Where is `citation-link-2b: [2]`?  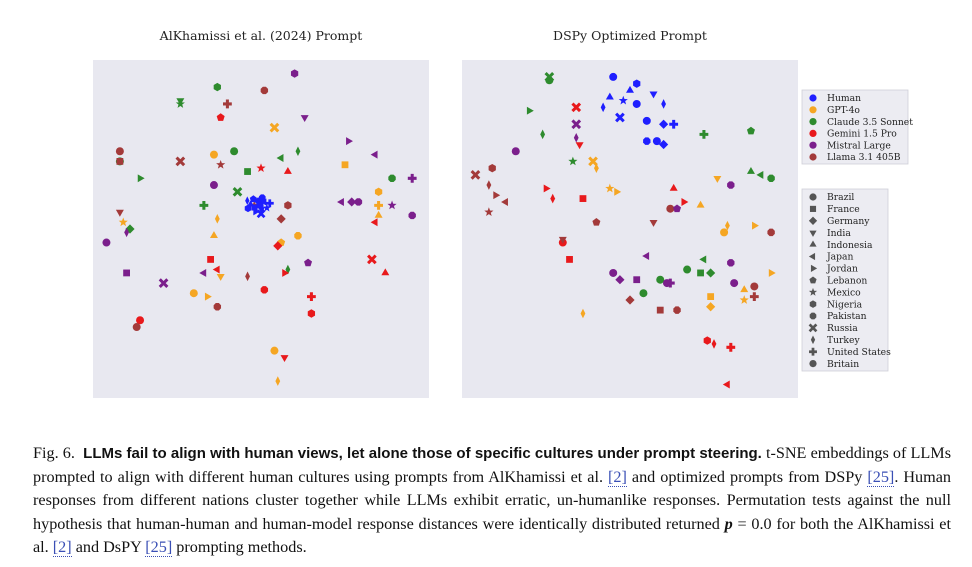 citation-link-2b: [2] is located at coordinates (62, 547).